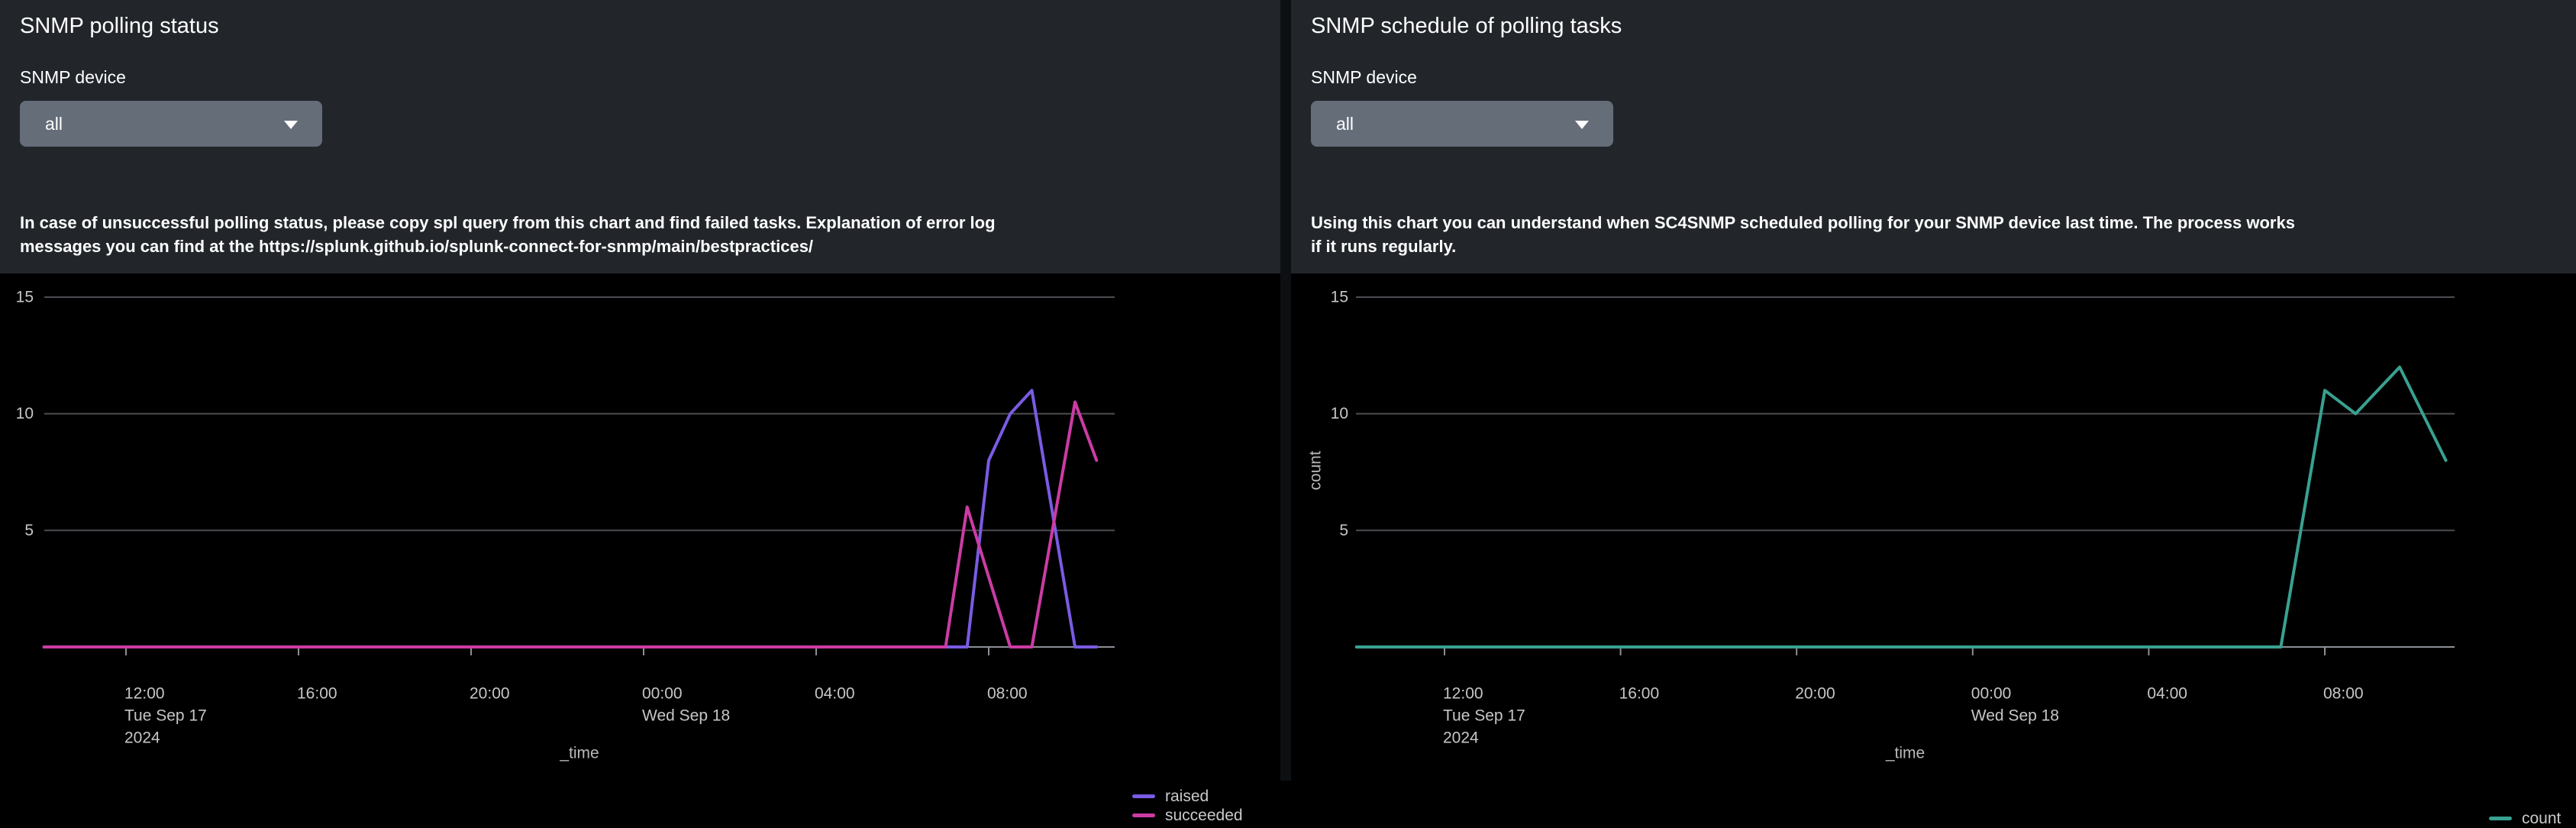  I want to click on legend-label: raised, so click(1187, 796).